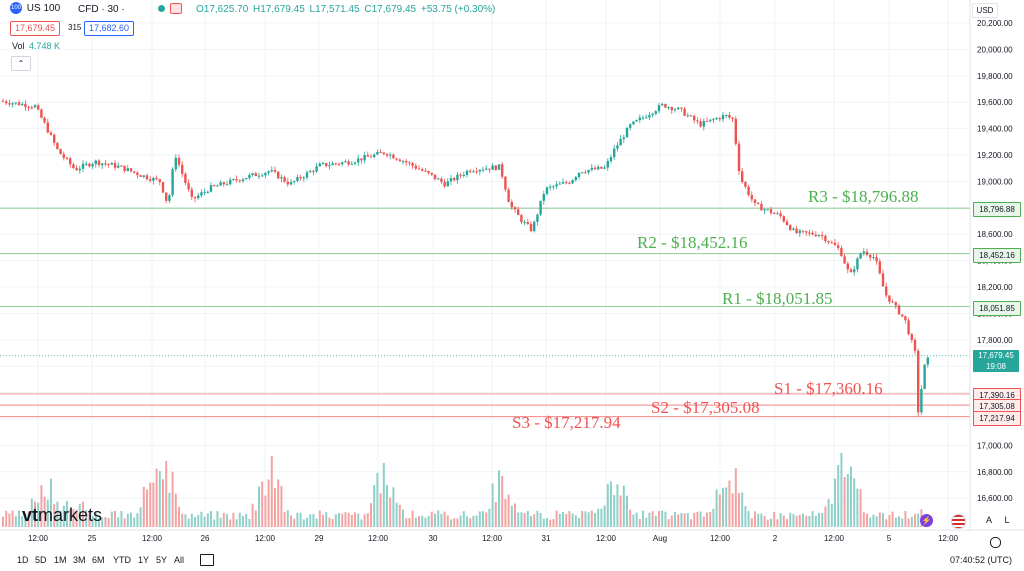 The image size is (1024, 571). I want to click on timeframe-6m: 6M, so click(98, 560).